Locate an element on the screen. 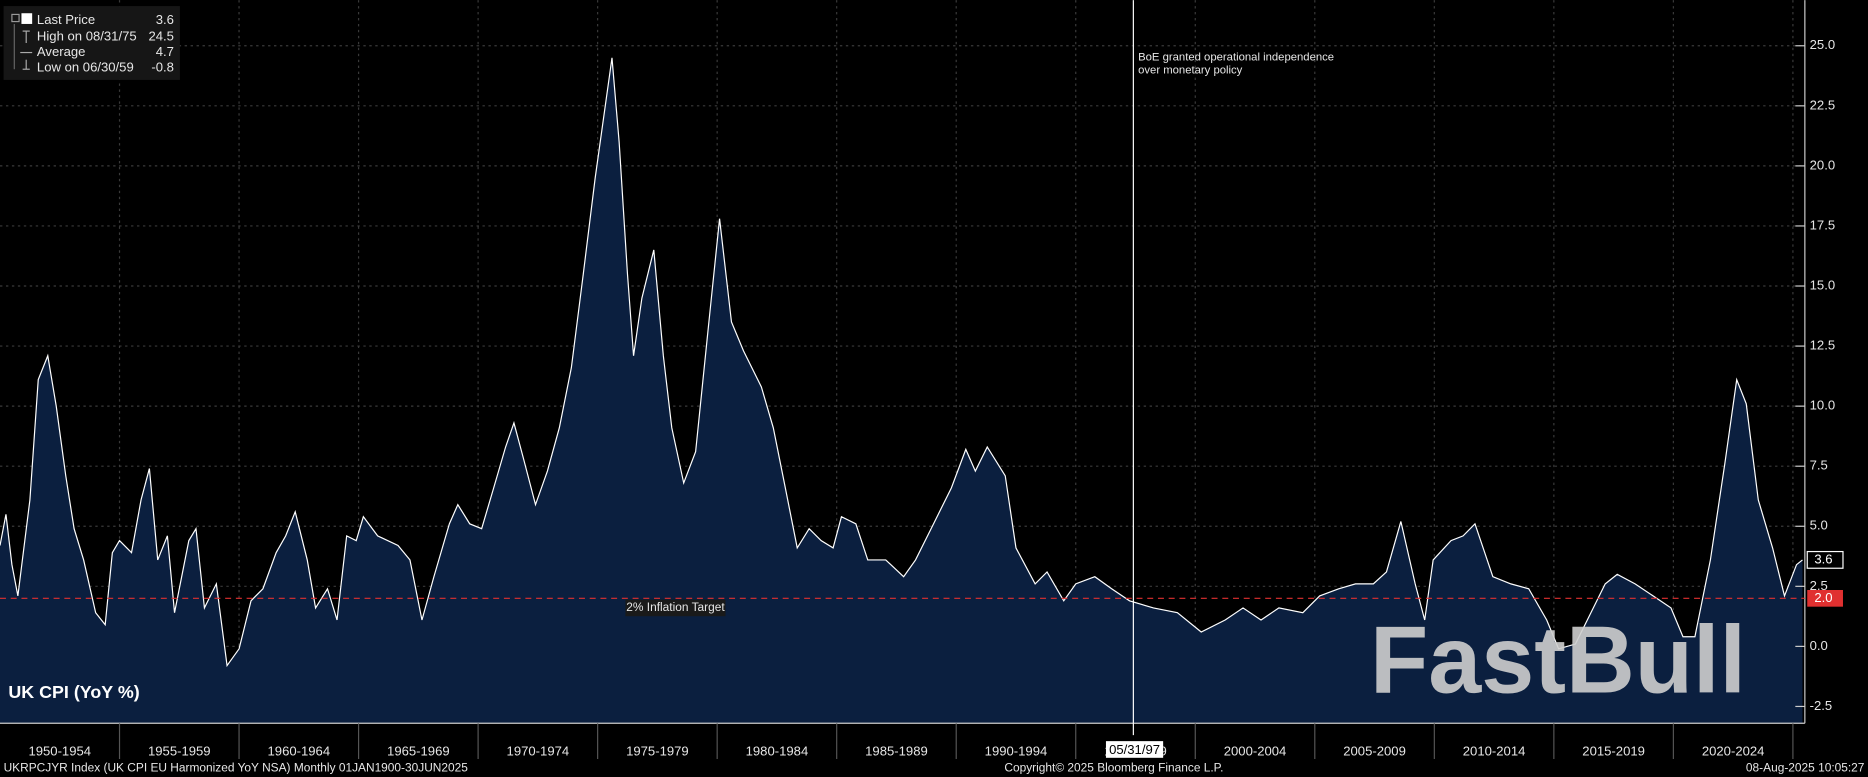 The height and width of the screenshot is (777, 1868). x-tick-label: 2015-2019 is located at coordinates (1613, 750).